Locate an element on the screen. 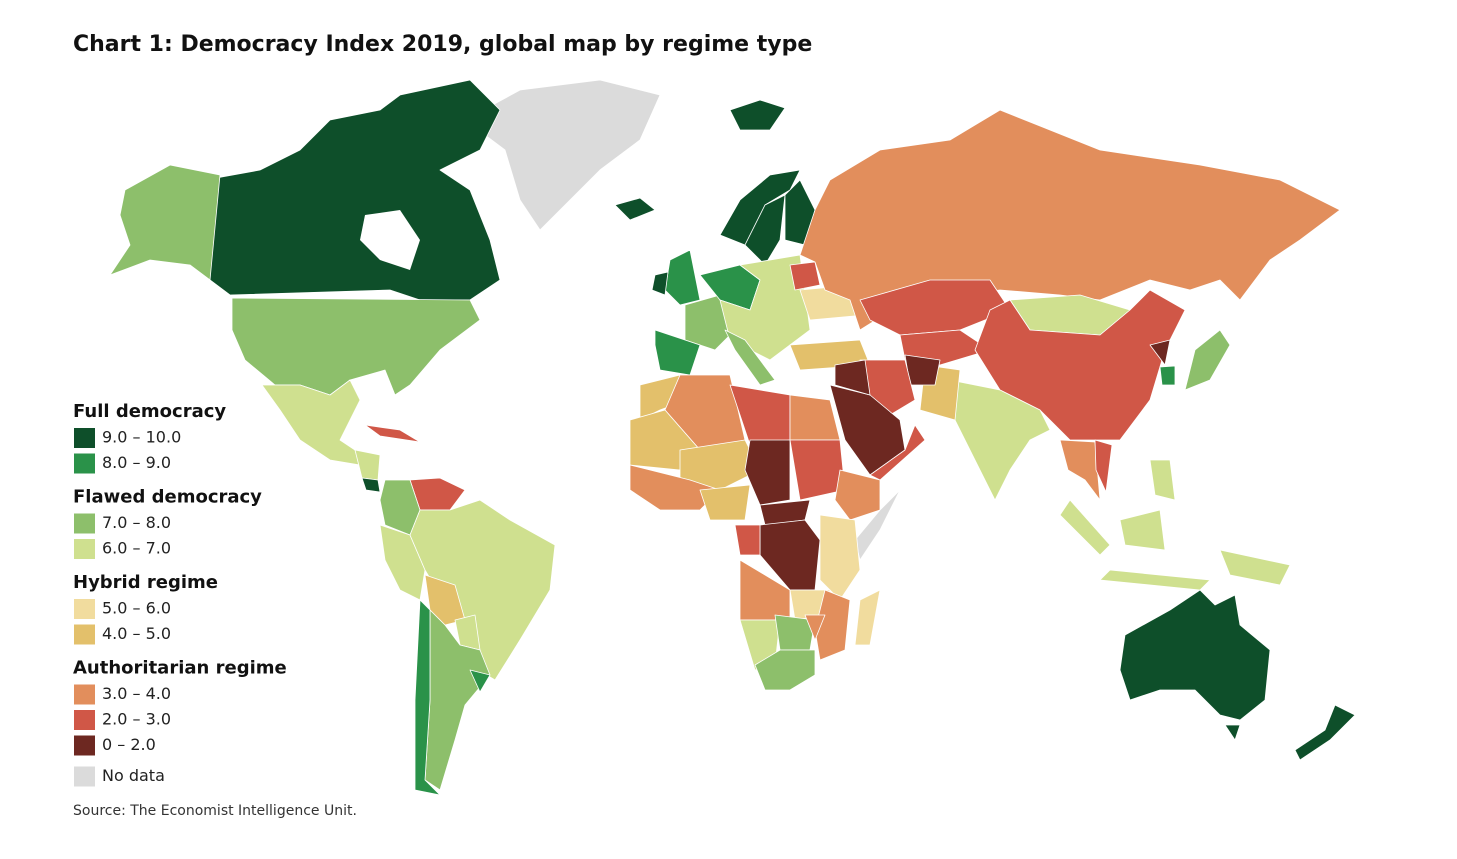  legend-label: 9.0 – 10.0 is located at coordinates (141, 437).